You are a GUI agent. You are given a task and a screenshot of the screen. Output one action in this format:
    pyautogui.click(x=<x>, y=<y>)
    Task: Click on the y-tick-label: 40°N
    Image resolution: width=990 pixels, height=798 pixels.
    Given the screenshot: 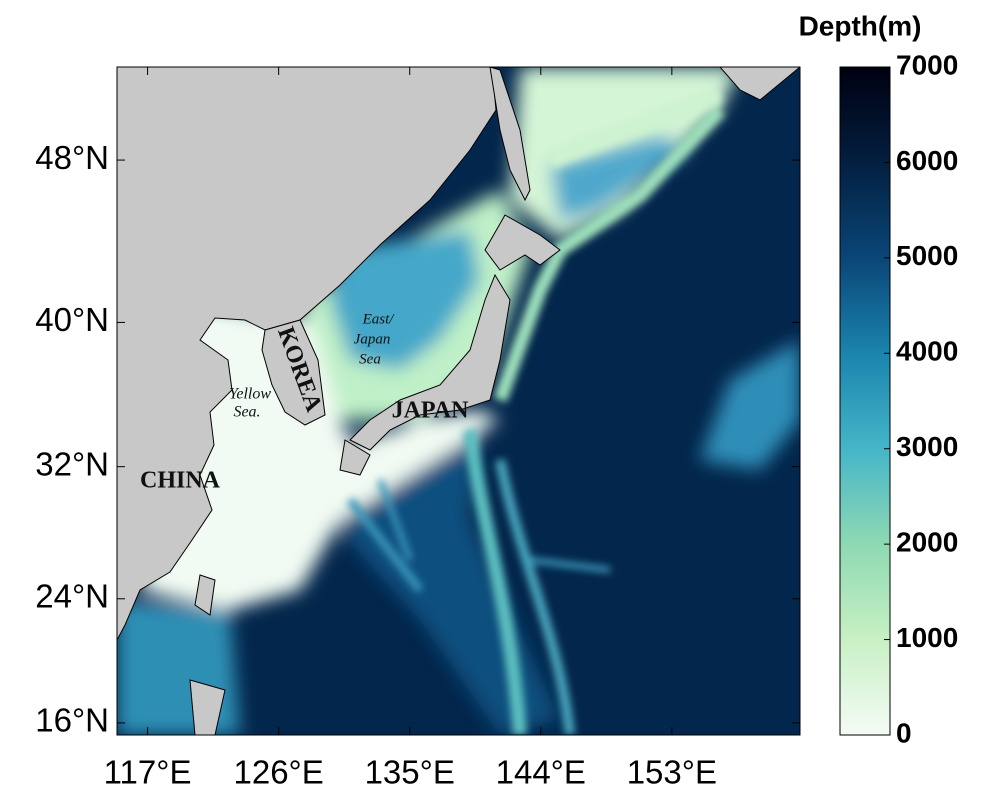 What is the action you would take?
    pyautogui.click(x=72, y=319)
    